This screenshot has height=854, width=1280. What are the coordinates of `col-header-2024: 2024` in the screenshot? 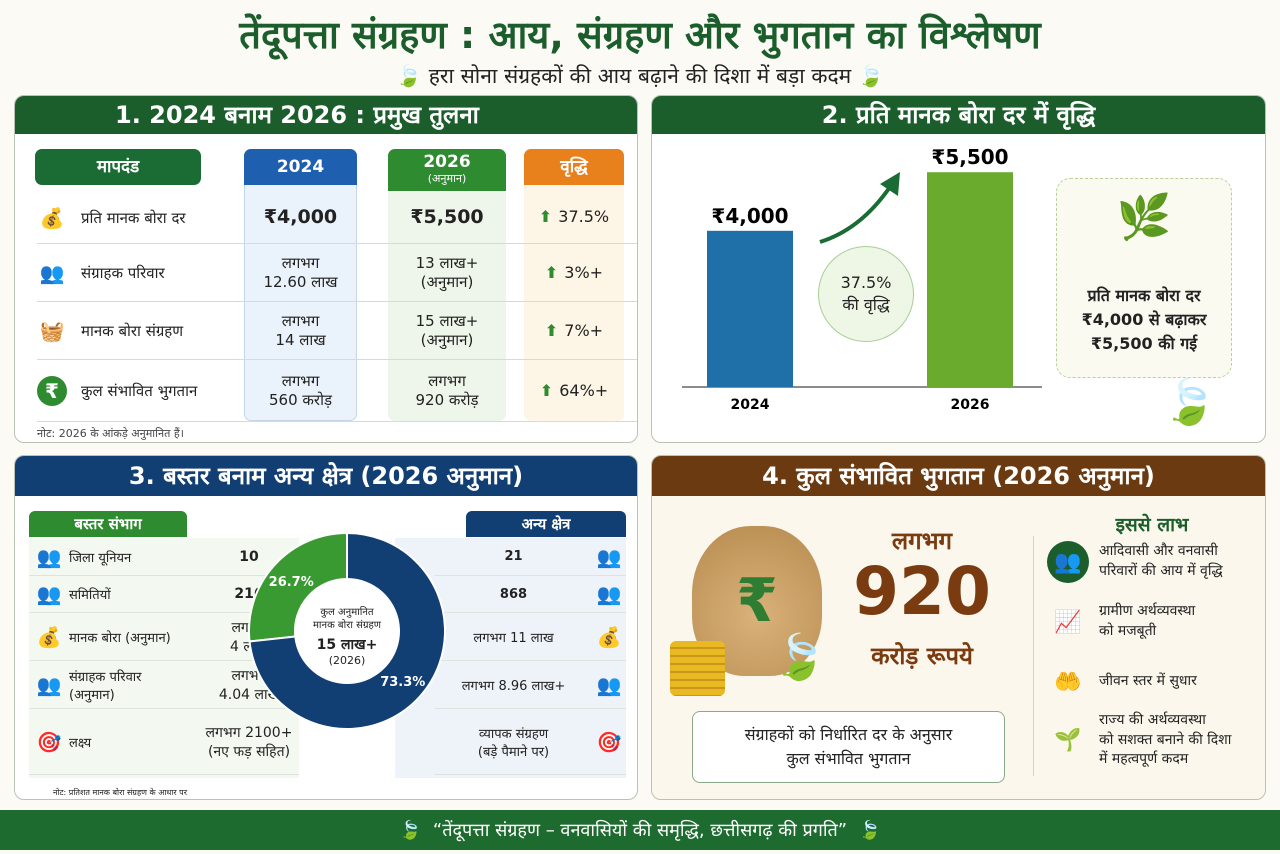 It's located at (300, 167).